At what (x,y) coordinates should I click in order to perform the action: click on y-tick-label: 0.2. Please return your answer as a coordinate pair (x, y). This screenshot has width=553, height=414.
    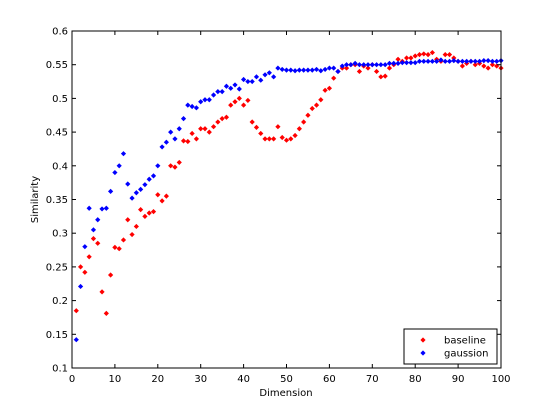
    Looking at the image, I should click on (60, 301).